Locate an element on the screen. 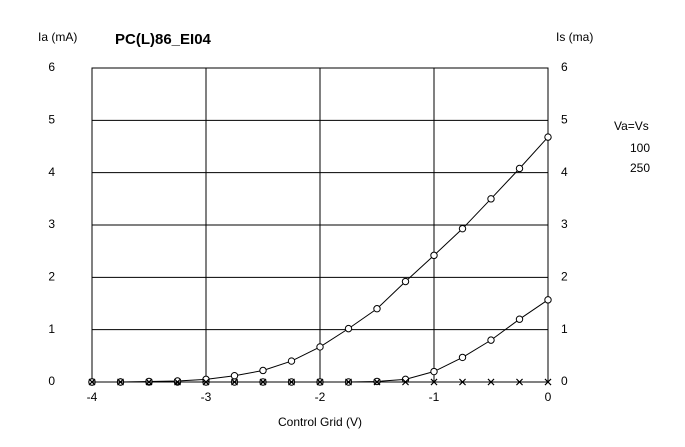 This screenshot has width=685, height=447. x-tick-label: -2 is located at coordinates (320, 397).